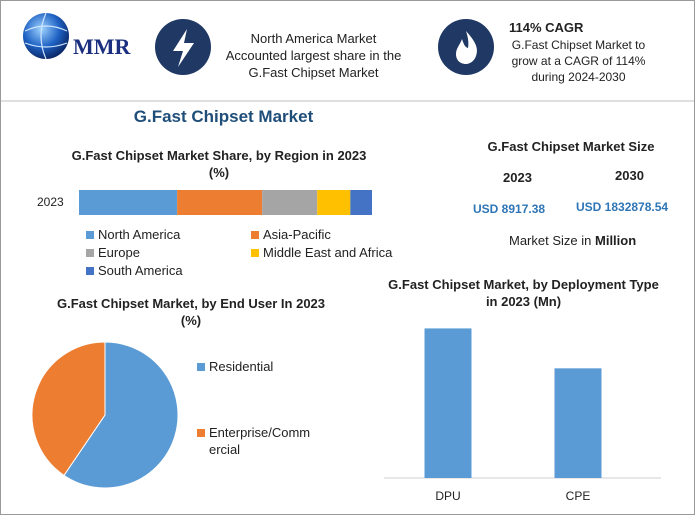  Describe the element at coordinates (140, 270) in the screenshot. I see `legend-label: South America` at that location.